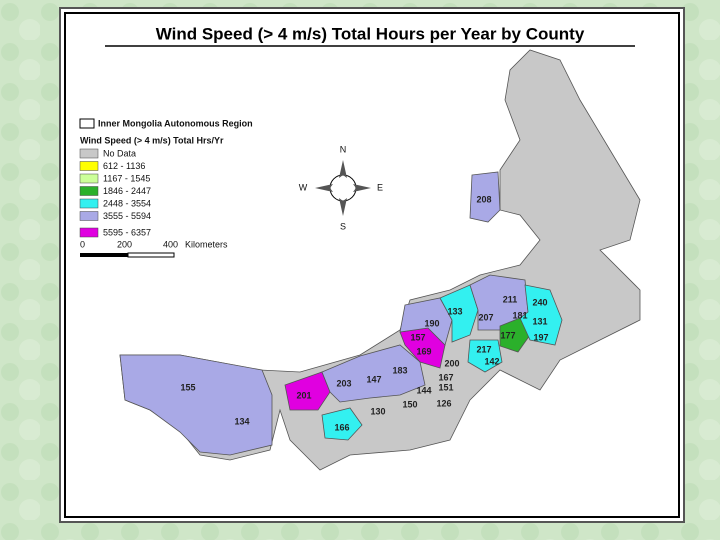 This screenshot has width=720, height=545. I want to click on legend-label: No Data, so click(119, 153).